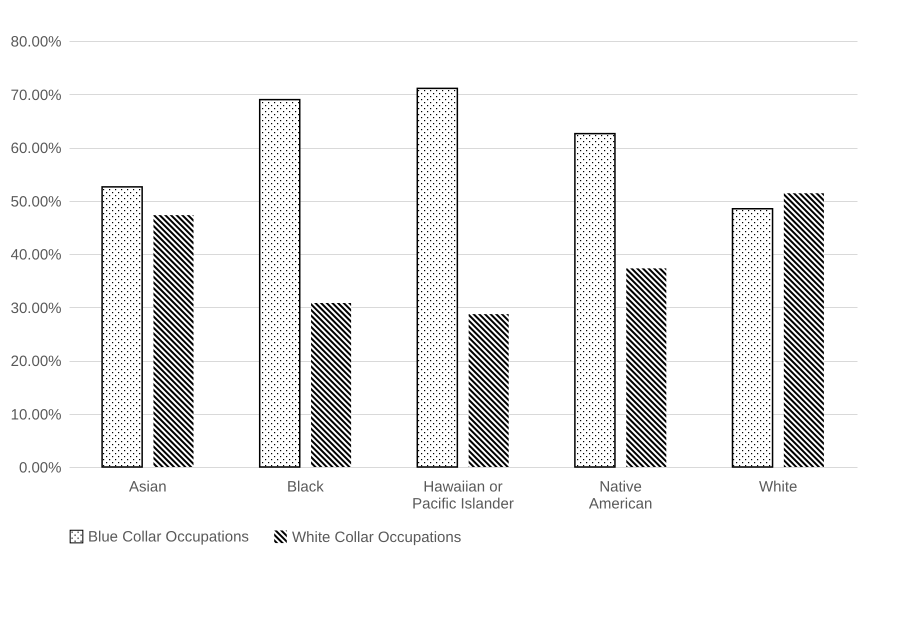  I want to click on x-tick-label: Hawaiian or Pacific Islander, so click(463, 495).